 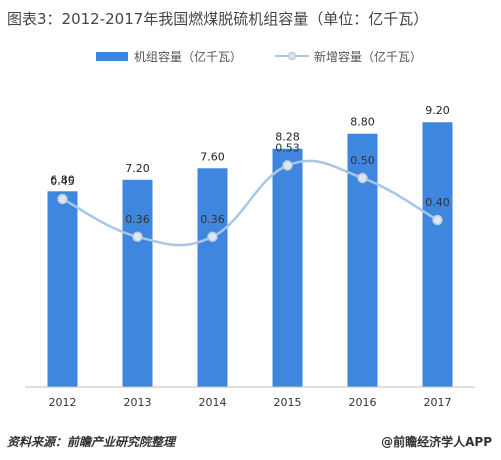 I want to click on source-note: 资料来源：前瞻产业研究院整理, so click(x=91, y=442).